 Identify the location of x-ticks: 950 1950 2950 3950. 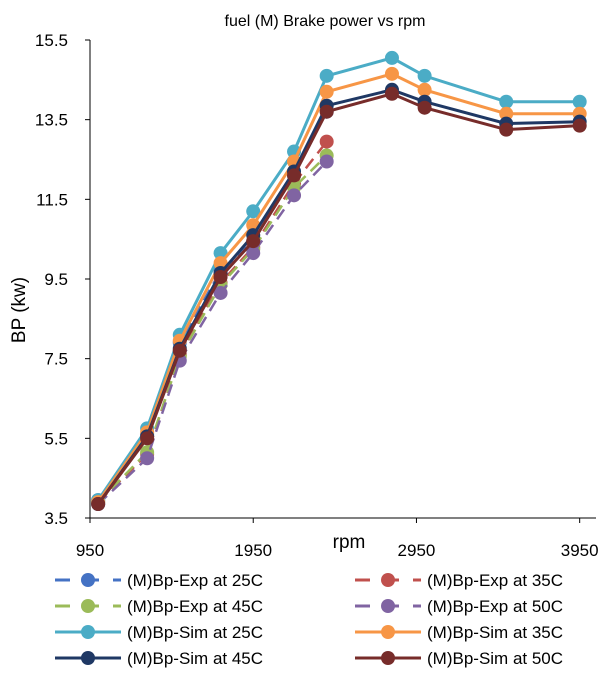
(337, 539).